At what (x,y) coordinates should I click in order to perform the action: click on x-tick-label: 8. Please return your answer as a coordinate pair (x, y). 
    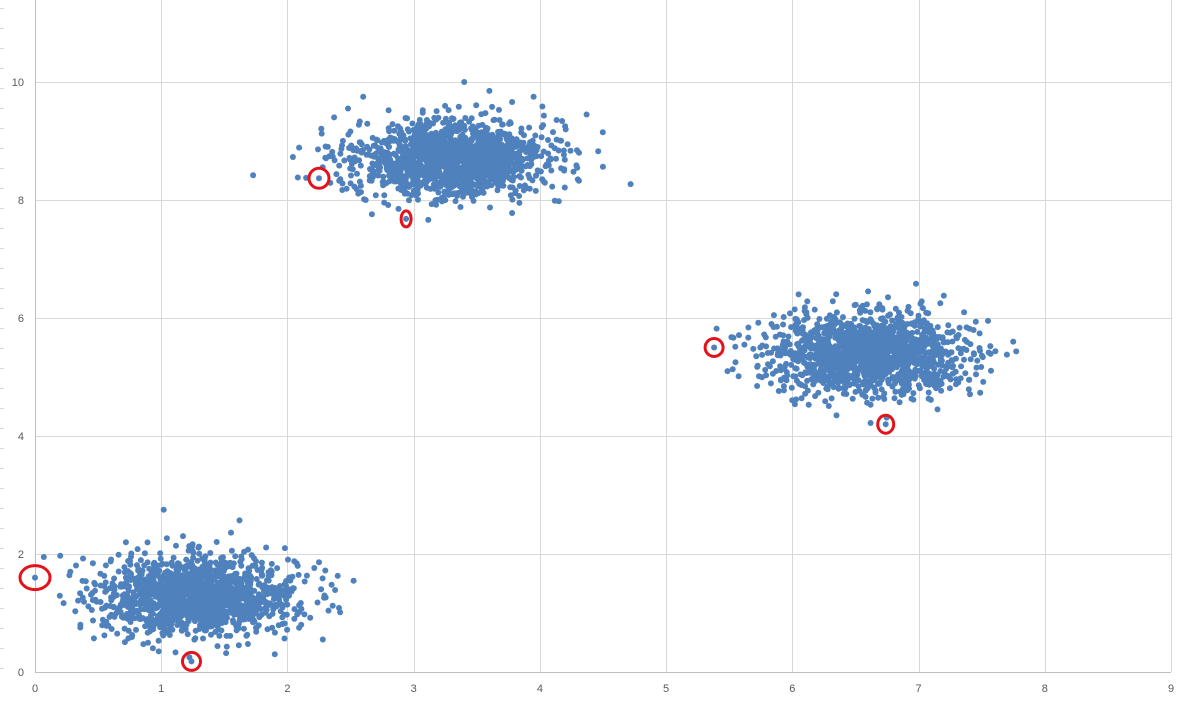
    Looking at the image, I should click on (1045, 689).